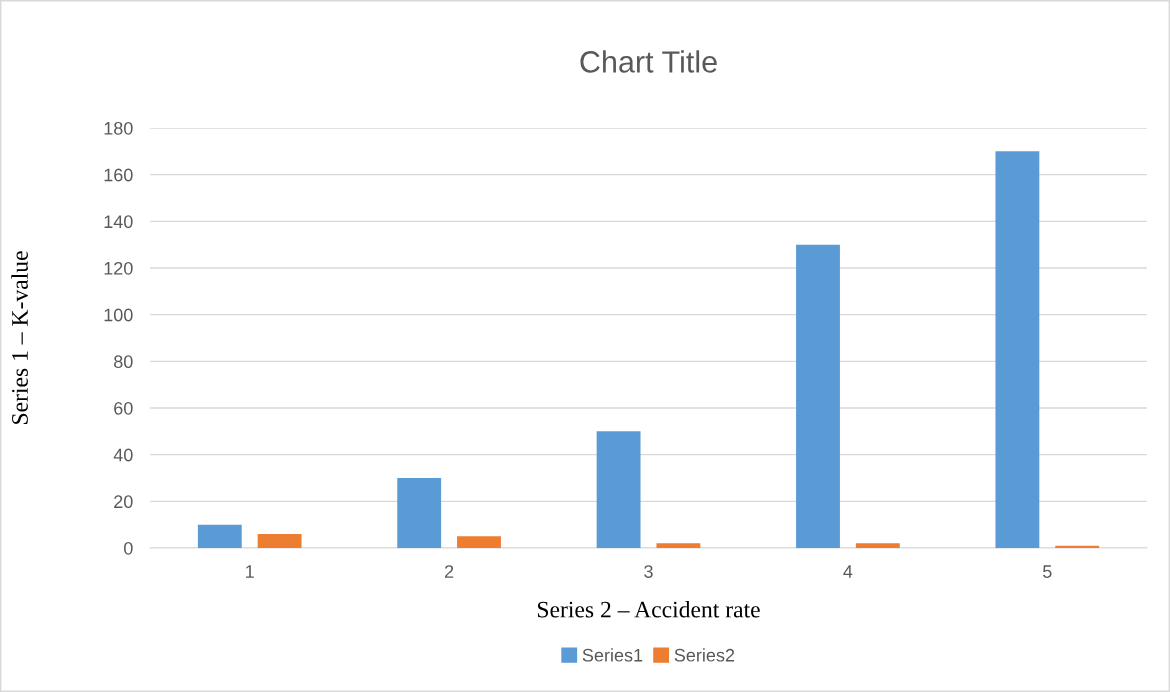 The height and width of the screenshot is (692, 1170). What do you see at coordinates (449, 571) in the screenshot?
I see `x-tick-label: 2` at bounding box center [449, 571].